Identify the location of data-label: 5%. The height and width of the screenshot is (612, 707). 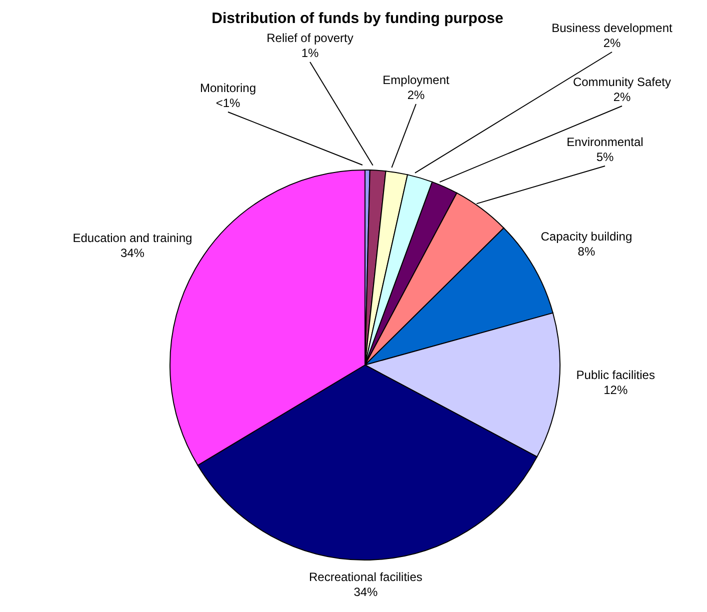
(605, 157).